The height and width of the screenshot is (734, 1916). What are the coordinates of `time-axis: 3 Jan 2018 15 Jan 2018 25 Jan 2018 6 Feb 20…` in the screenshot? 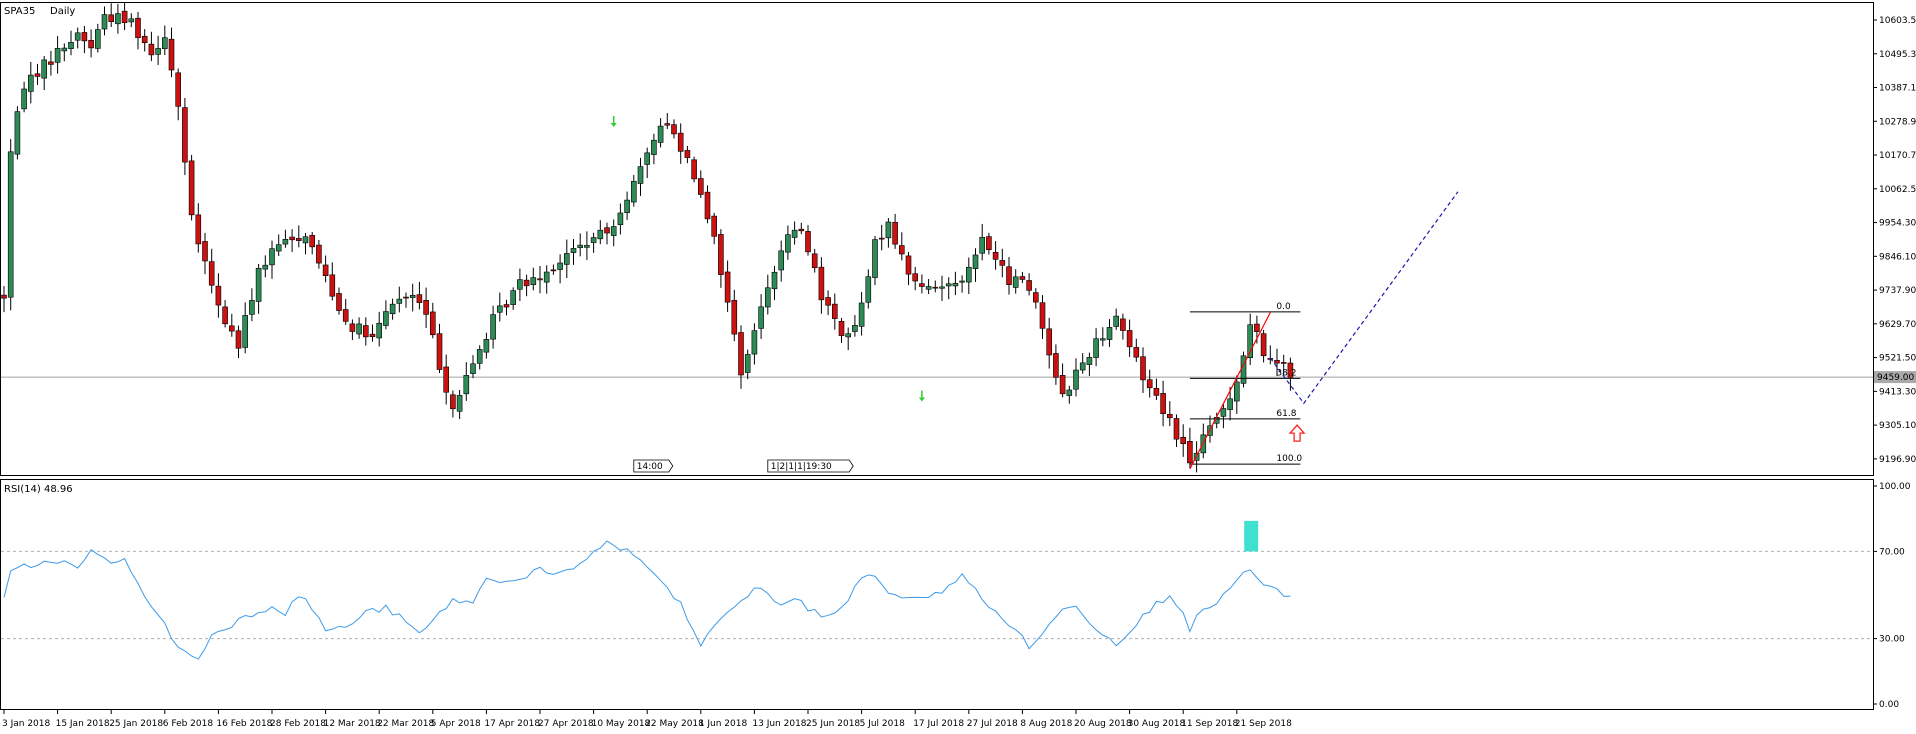 It's located at (647, 719).